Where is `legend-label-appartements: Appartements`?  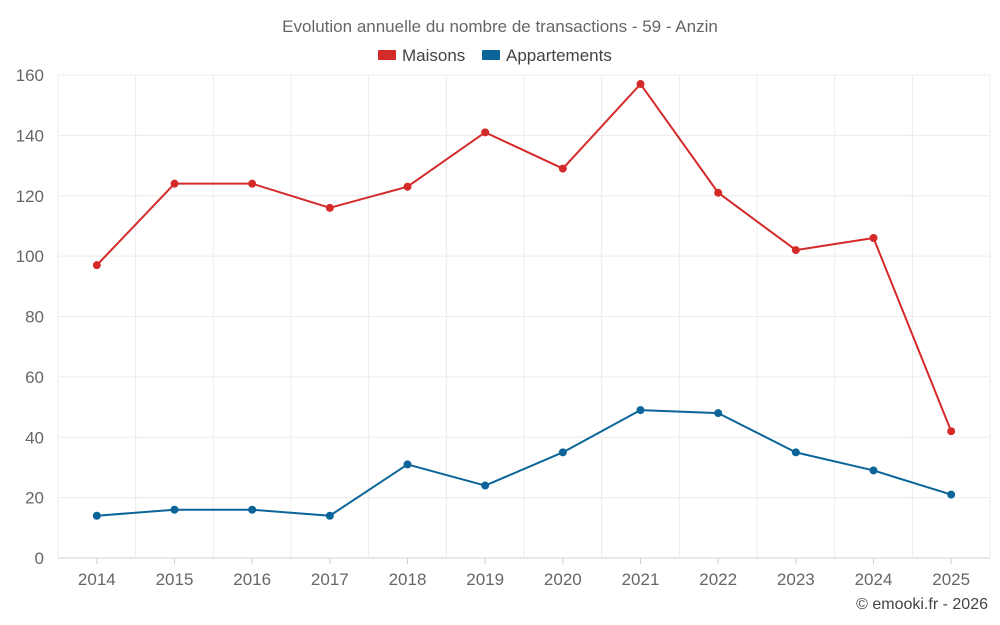 legend-label-appartements: Appartements is located at coordinates (559, 55).